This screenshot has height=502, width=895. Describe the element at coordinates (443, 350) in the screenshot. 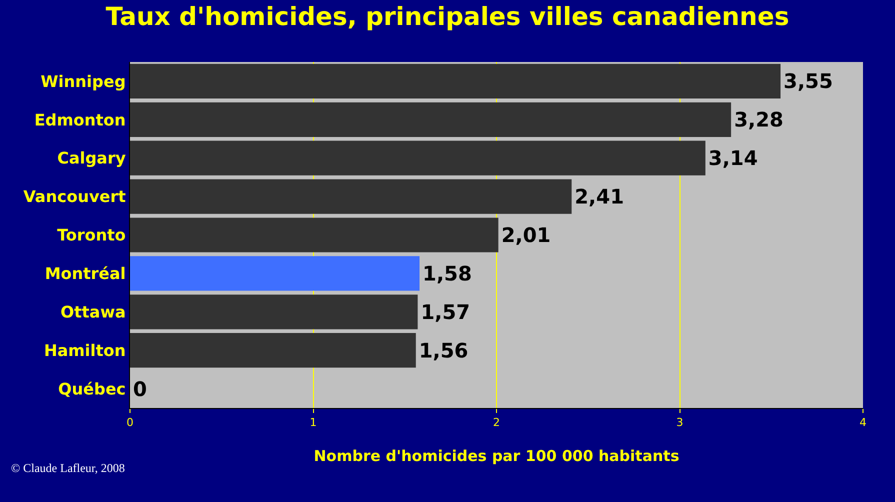

I see `data-label: 1,56` at that location.